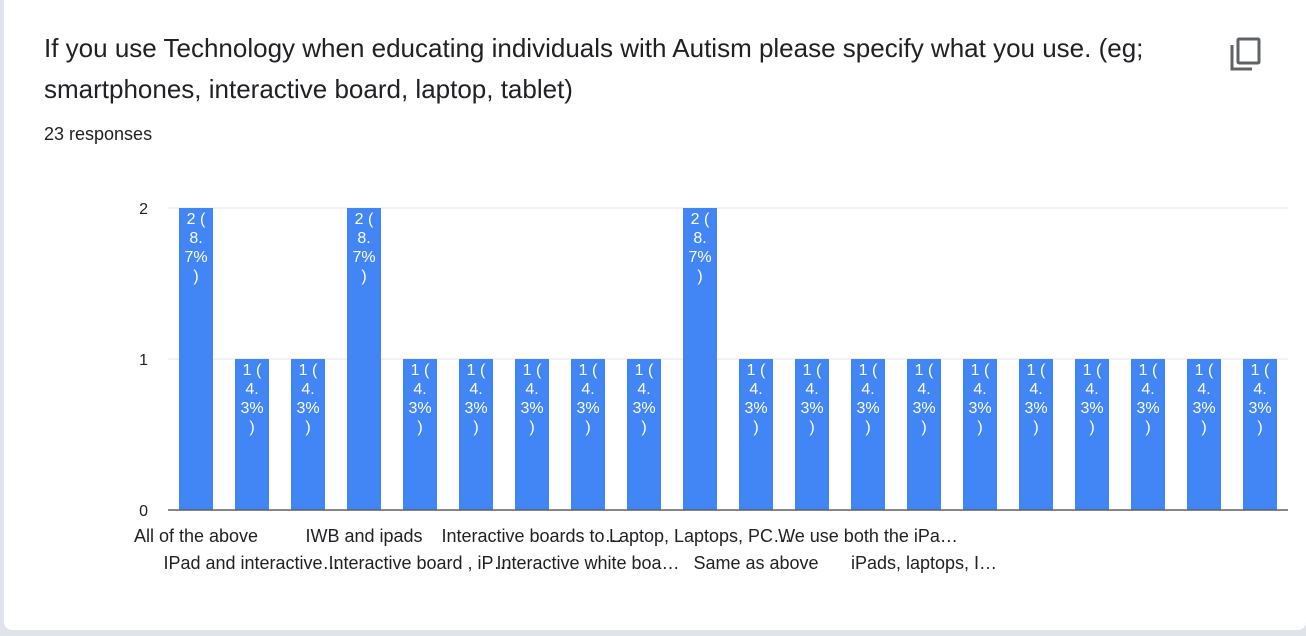 The width and height of the screenshot is (1306, 636). I want to click on response-count: 23 responses, so click(98, 134).